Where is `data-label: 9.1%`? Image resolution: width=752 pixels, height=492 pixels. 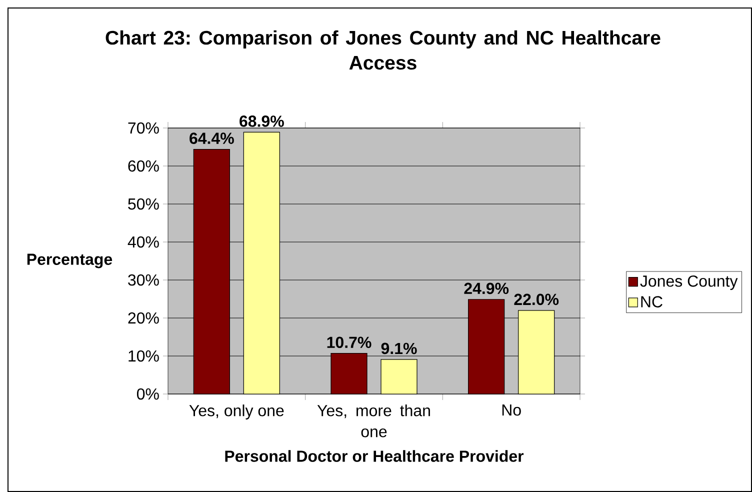 data-label: 9.1% is located at coordinates (399, 348).